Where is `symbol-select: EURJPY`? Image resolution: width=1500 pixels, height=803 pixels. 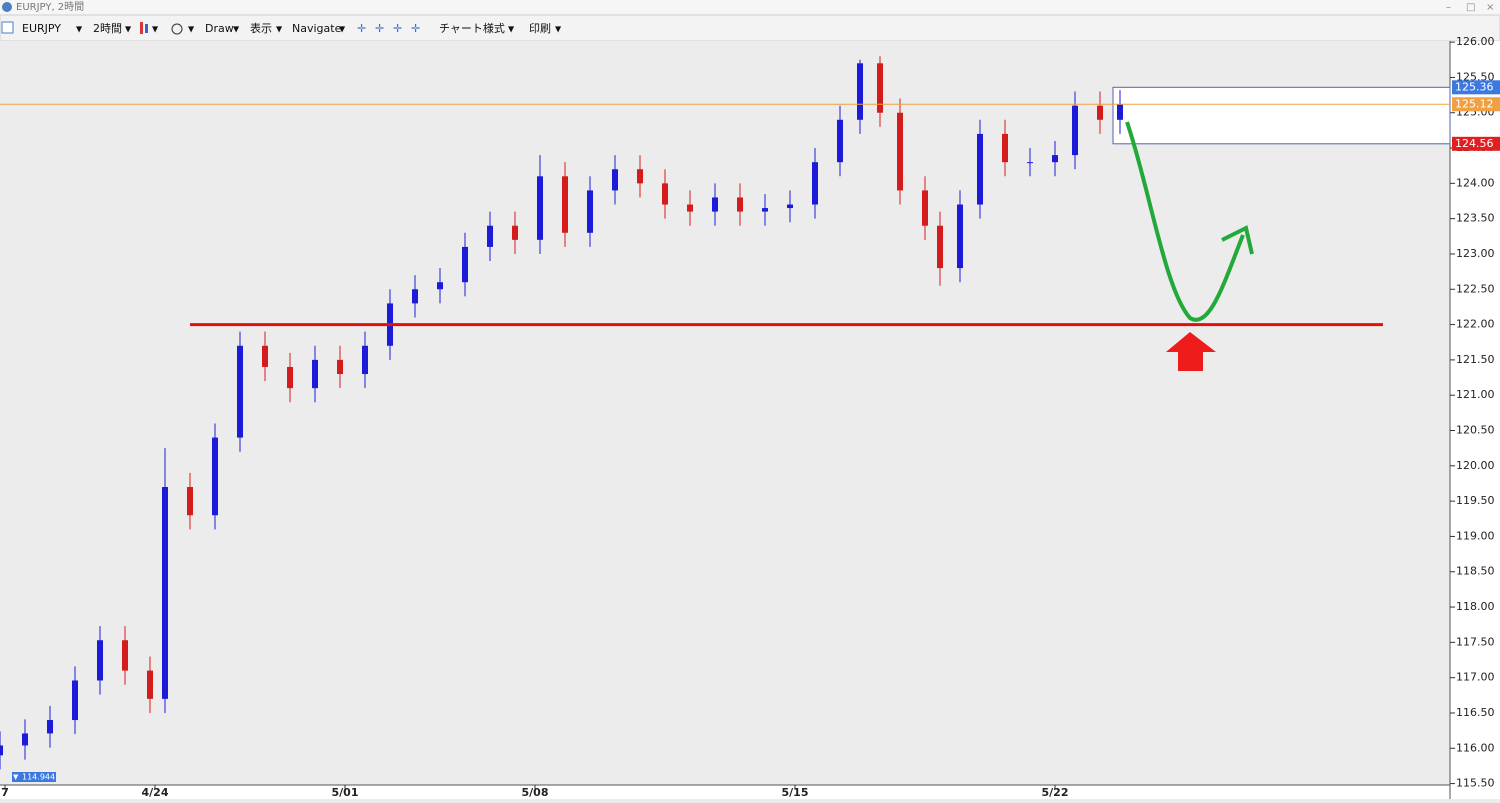 symbol-select: EURJPY is located at coordinates (41, 28).